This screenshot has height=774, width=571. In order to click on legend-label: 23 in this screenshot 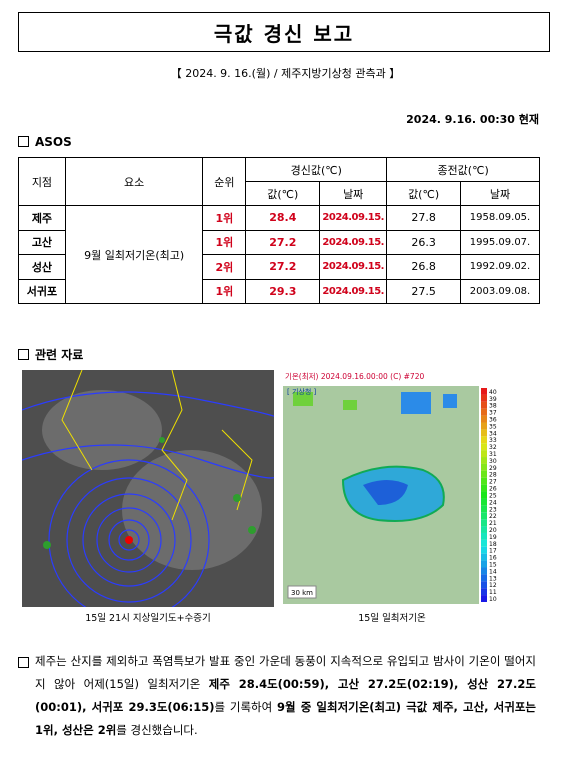, I will do `click(493, 509)`.